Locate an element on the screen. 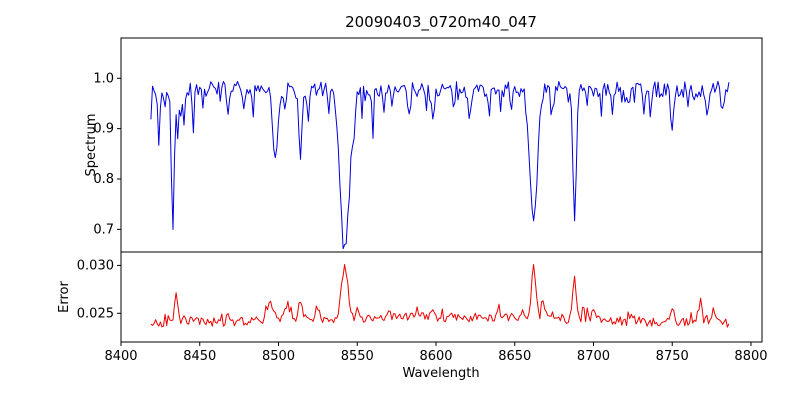 The height and width of the screenshot is (400, 800). x-tick-label: 8500 is located at coordinates (278, 356).